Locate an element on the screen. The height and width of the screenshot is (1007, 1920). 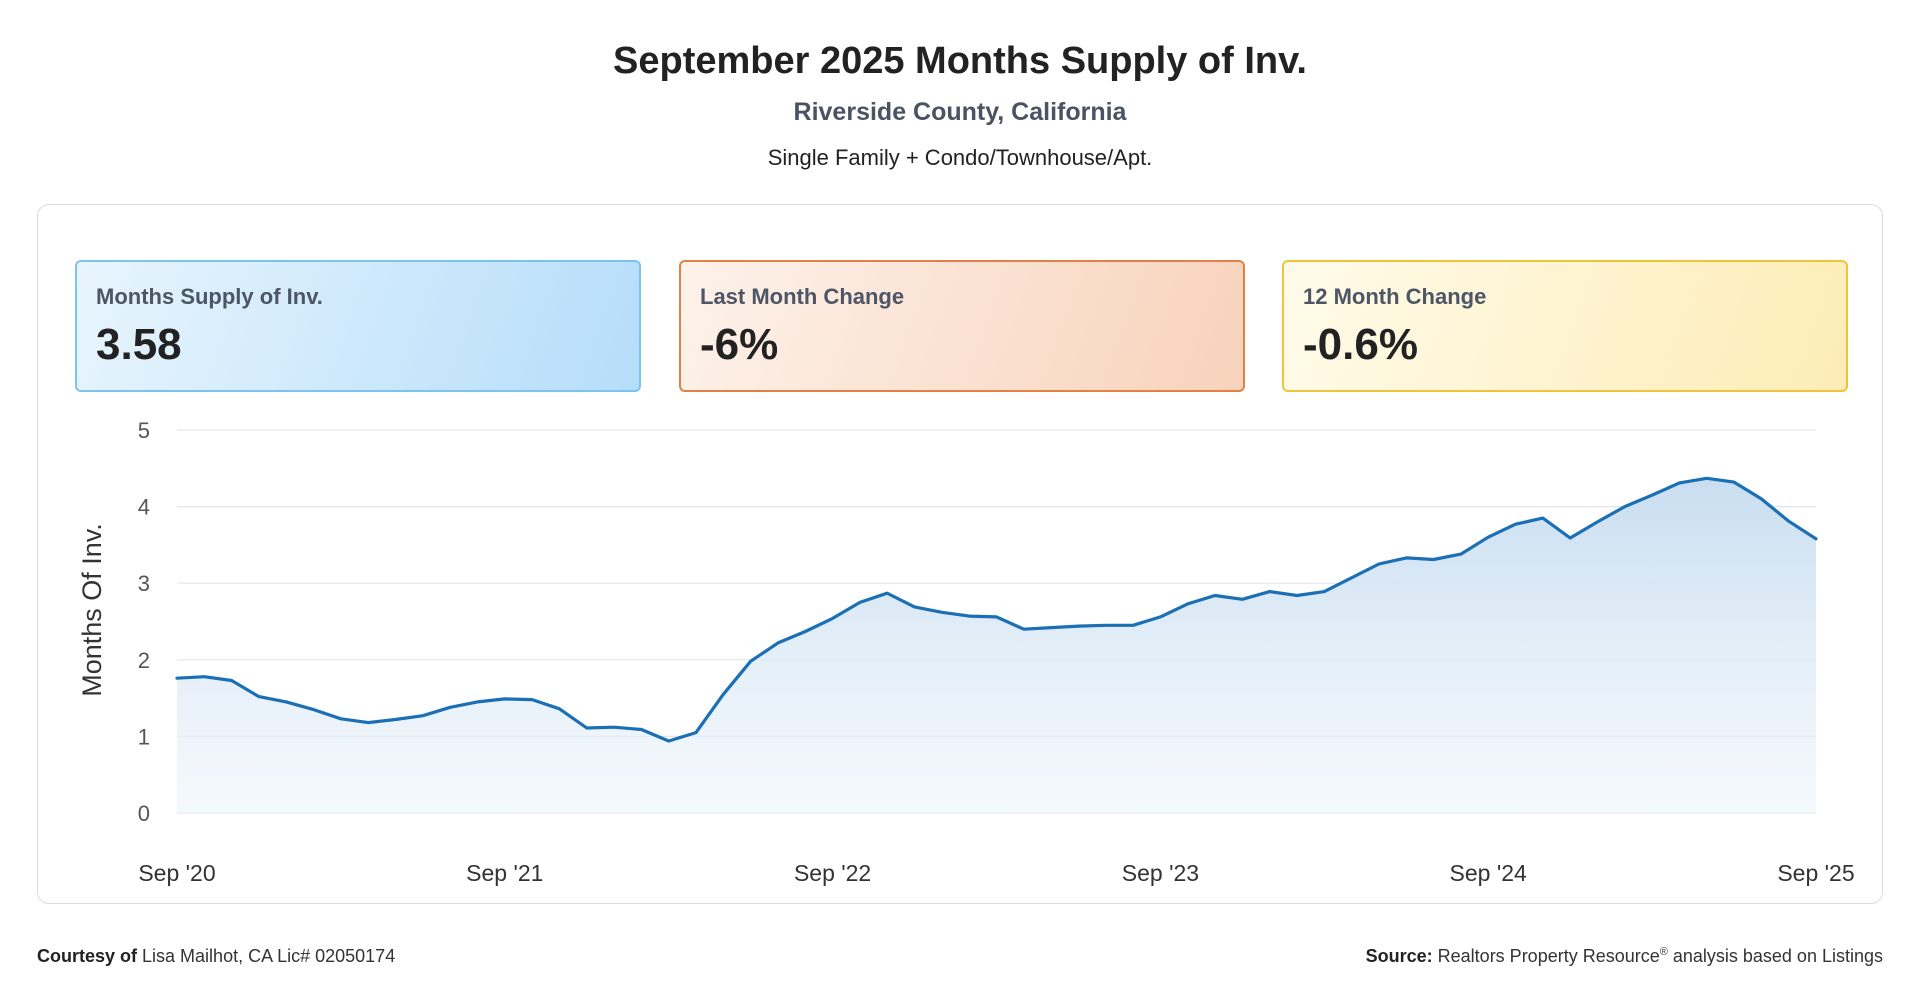
y-tick-label: 2 is located at coordinates (144, 660).